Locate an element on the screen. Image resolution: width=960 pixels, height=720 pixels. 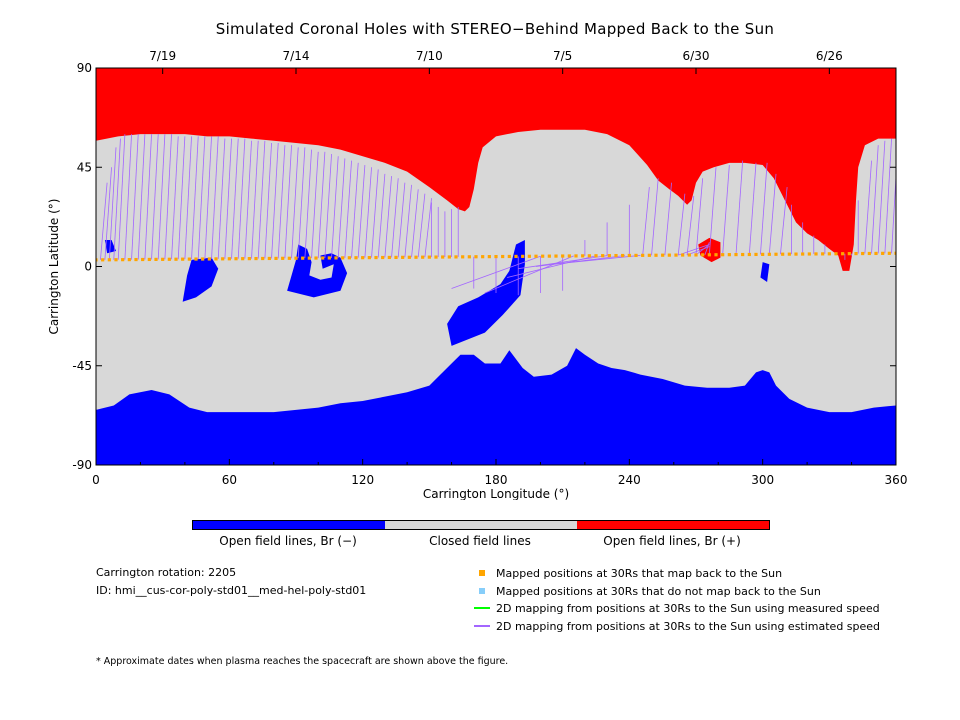
mapped-positions is located at coordinates (496, 256).